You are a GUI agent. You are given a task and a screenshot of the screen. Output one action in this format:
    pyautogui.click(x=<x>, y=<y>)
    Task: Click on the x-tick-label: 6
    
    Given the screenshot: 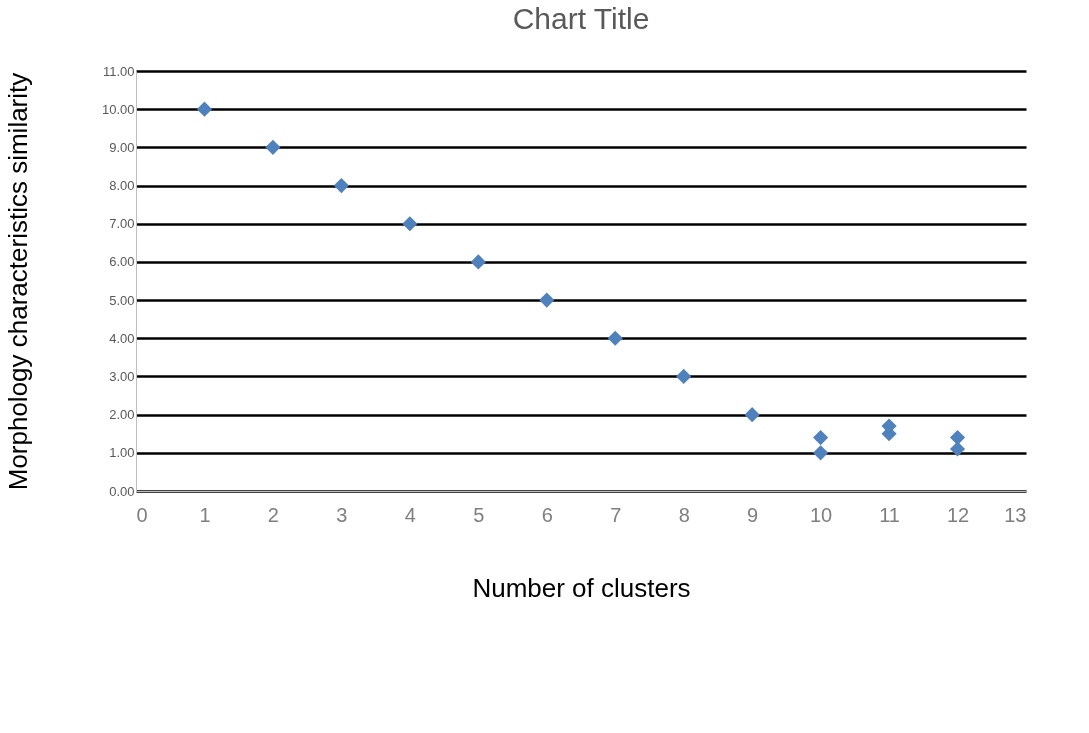 What is the action you would take?
    pyautogui.click(x=547, y=514)
    